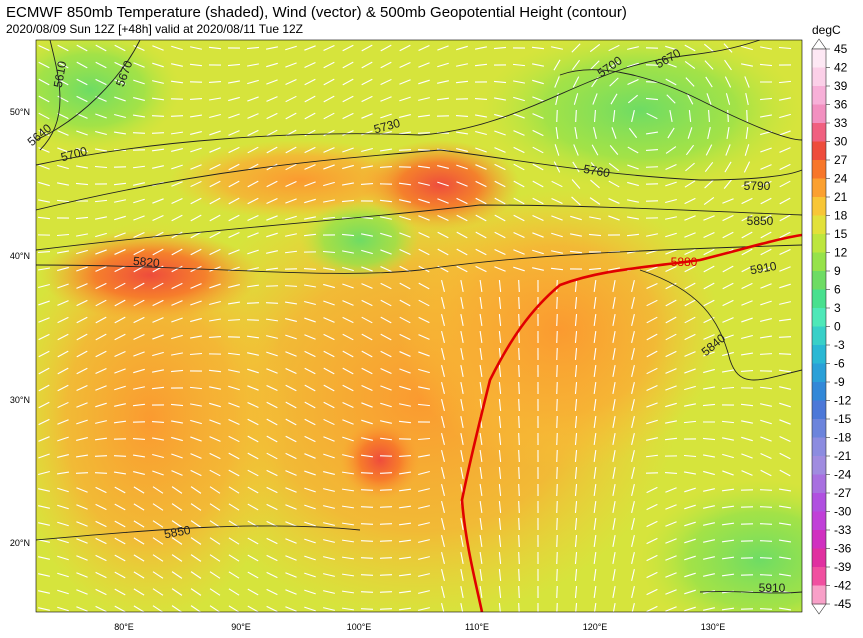  Describe the element at coordinates (20, 256) in the screenshot. I see `lat-label: 40°N` at that location.